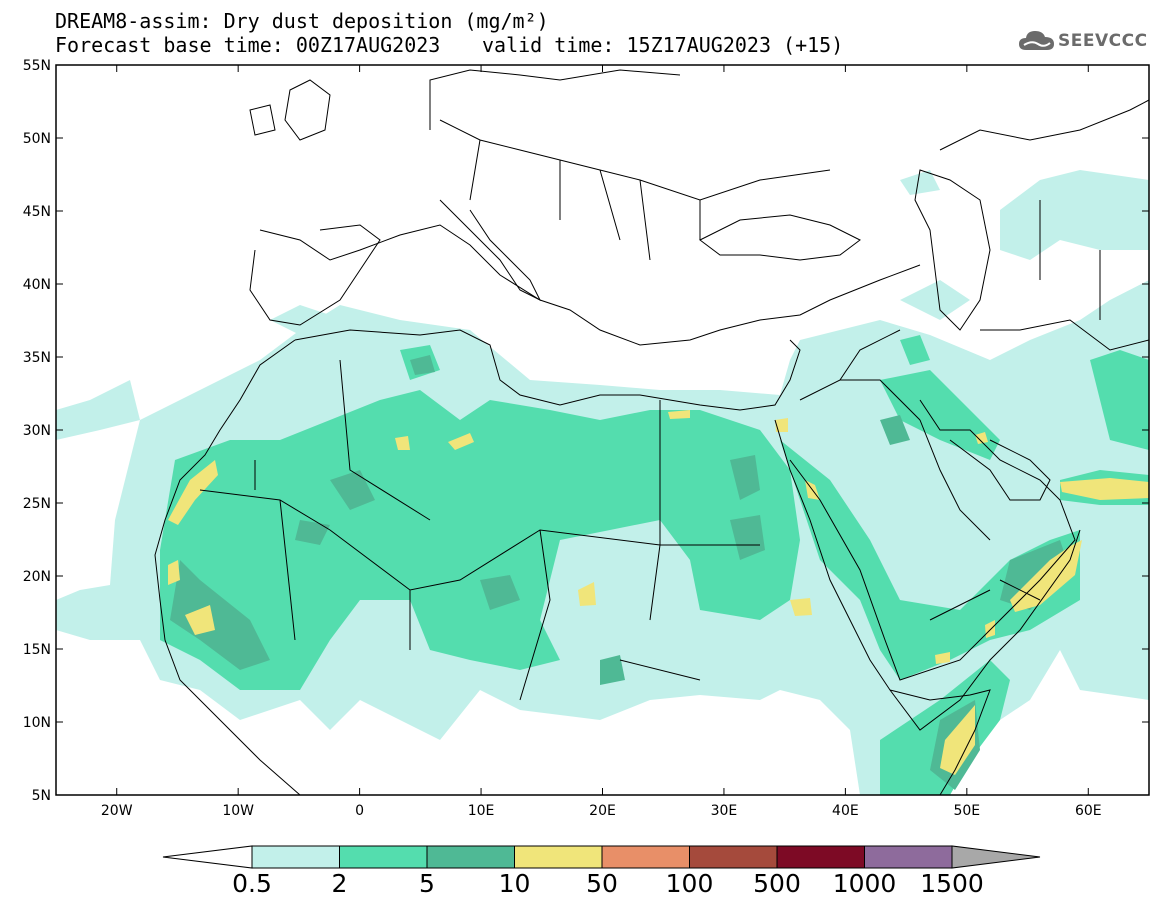  I want to click on lat-label: 45N, so click(37, 212).